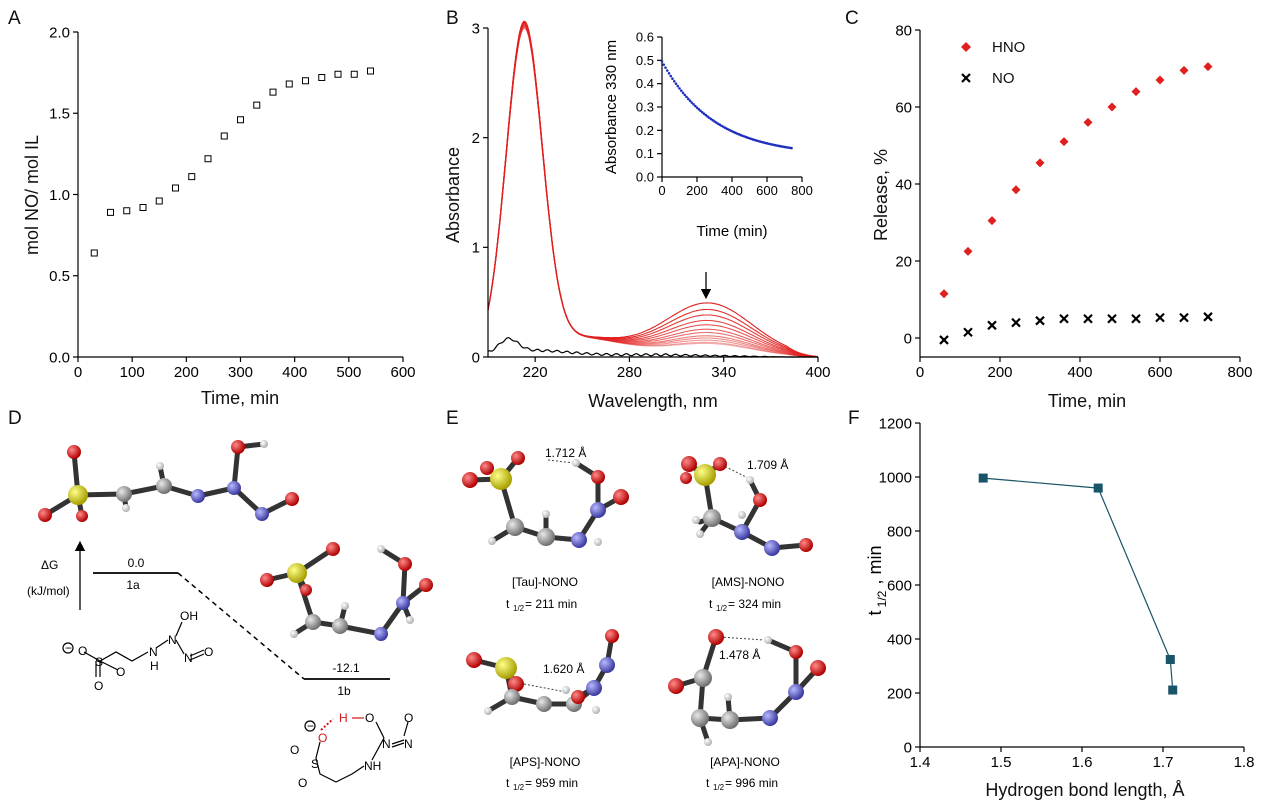 This screenshot has width=1269, height=809. I want to click on ams-name: [AMS]-NONO, so click(748, 582).